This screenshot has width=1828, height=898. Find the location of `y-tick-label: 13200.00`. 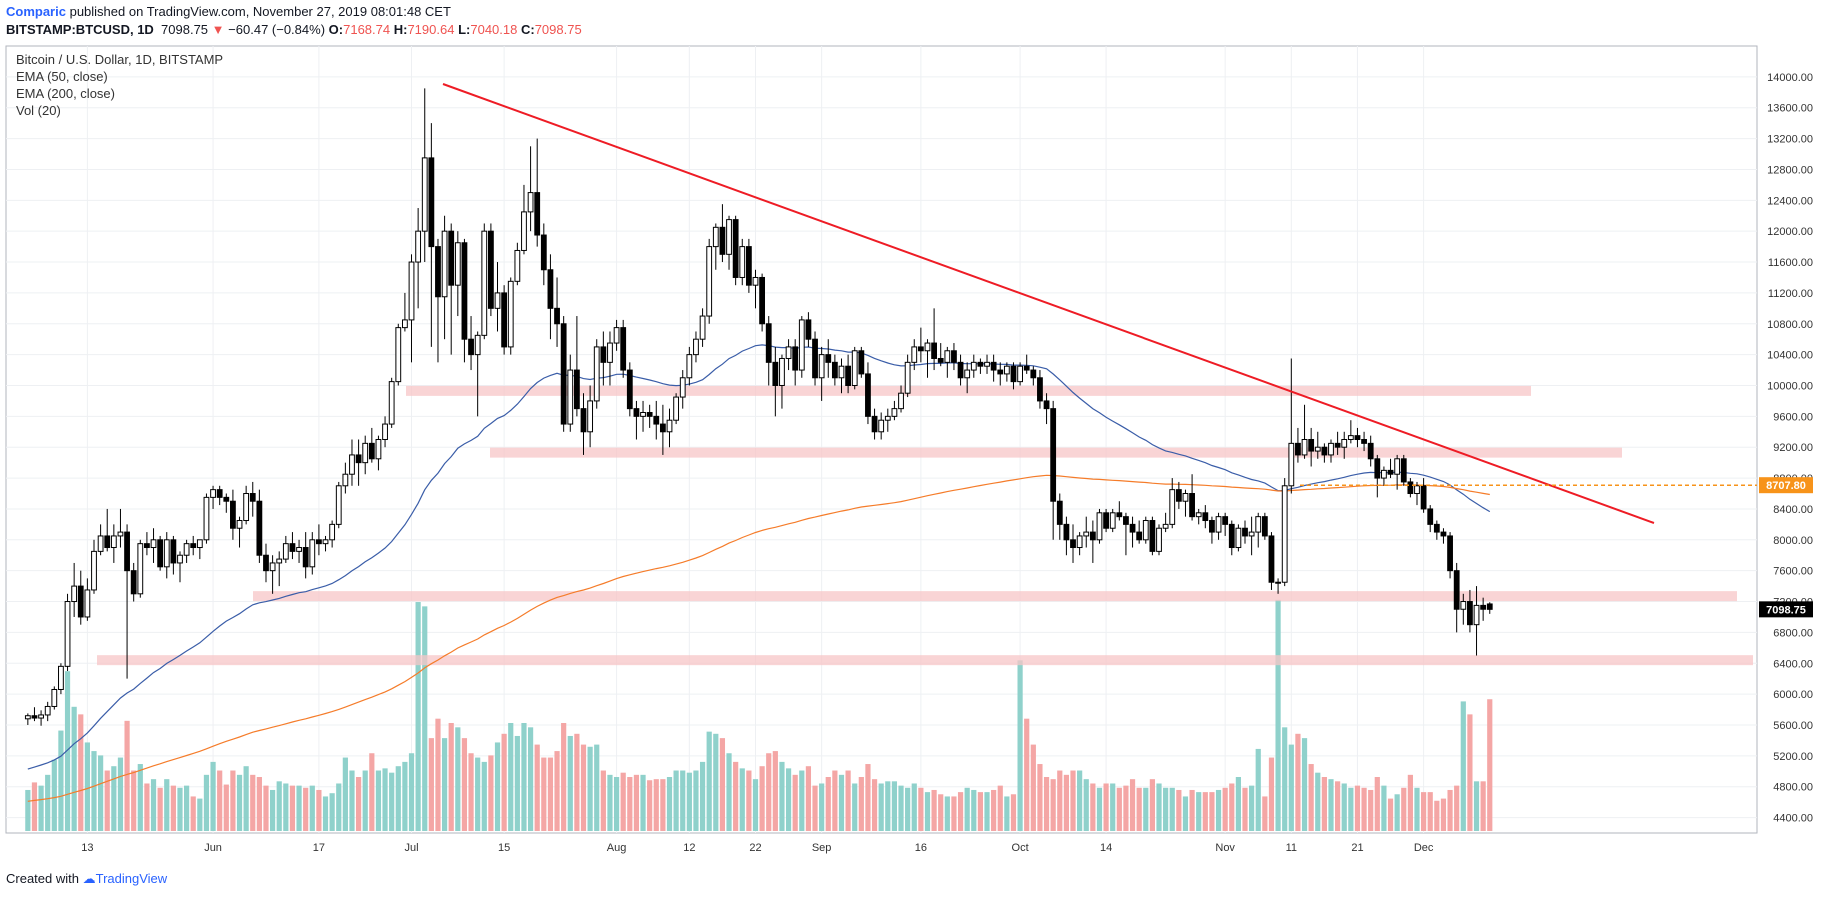

y-tick-label: 13200.00 is located at coordinates (1790, 140).